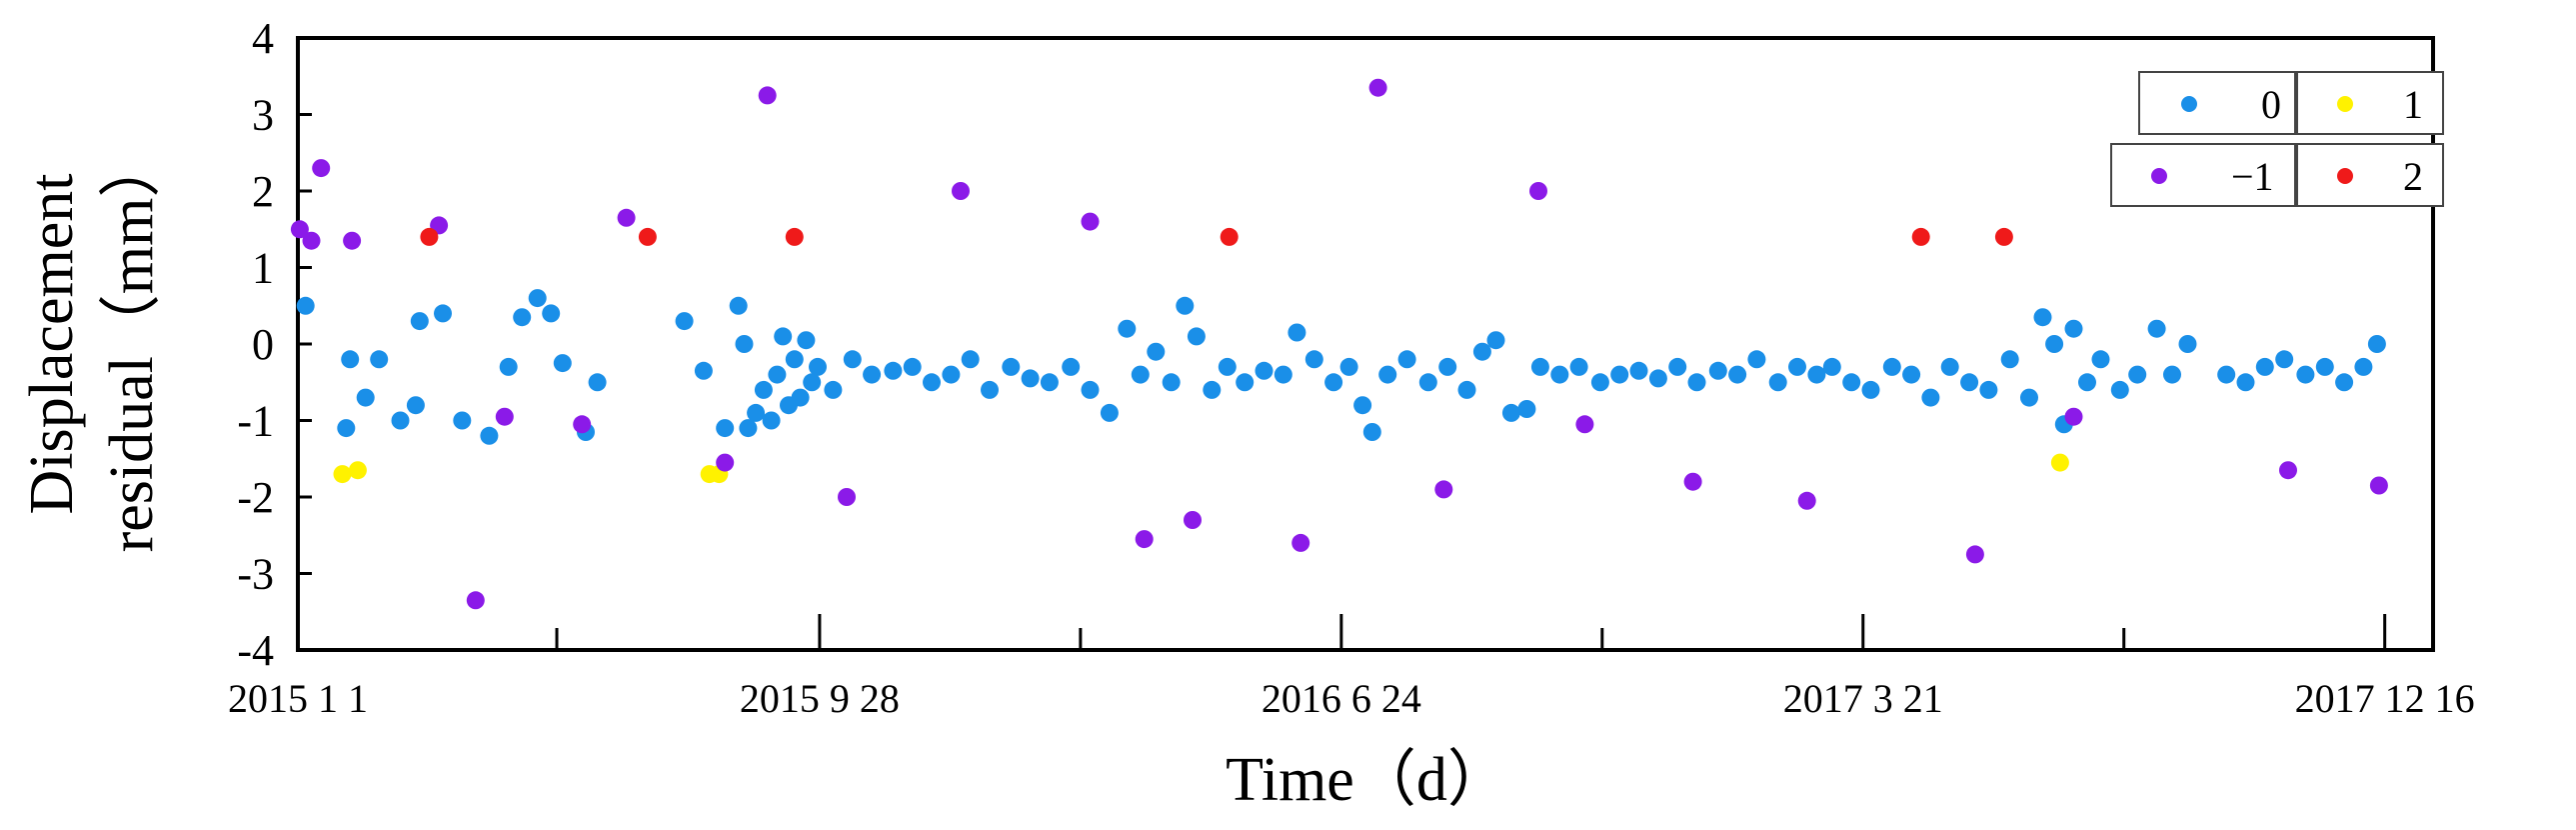  What do you see at coordinates (263, 115) in the screenshot?
I see `y-tick-label-7: 3` at bounding box center [263, 115].